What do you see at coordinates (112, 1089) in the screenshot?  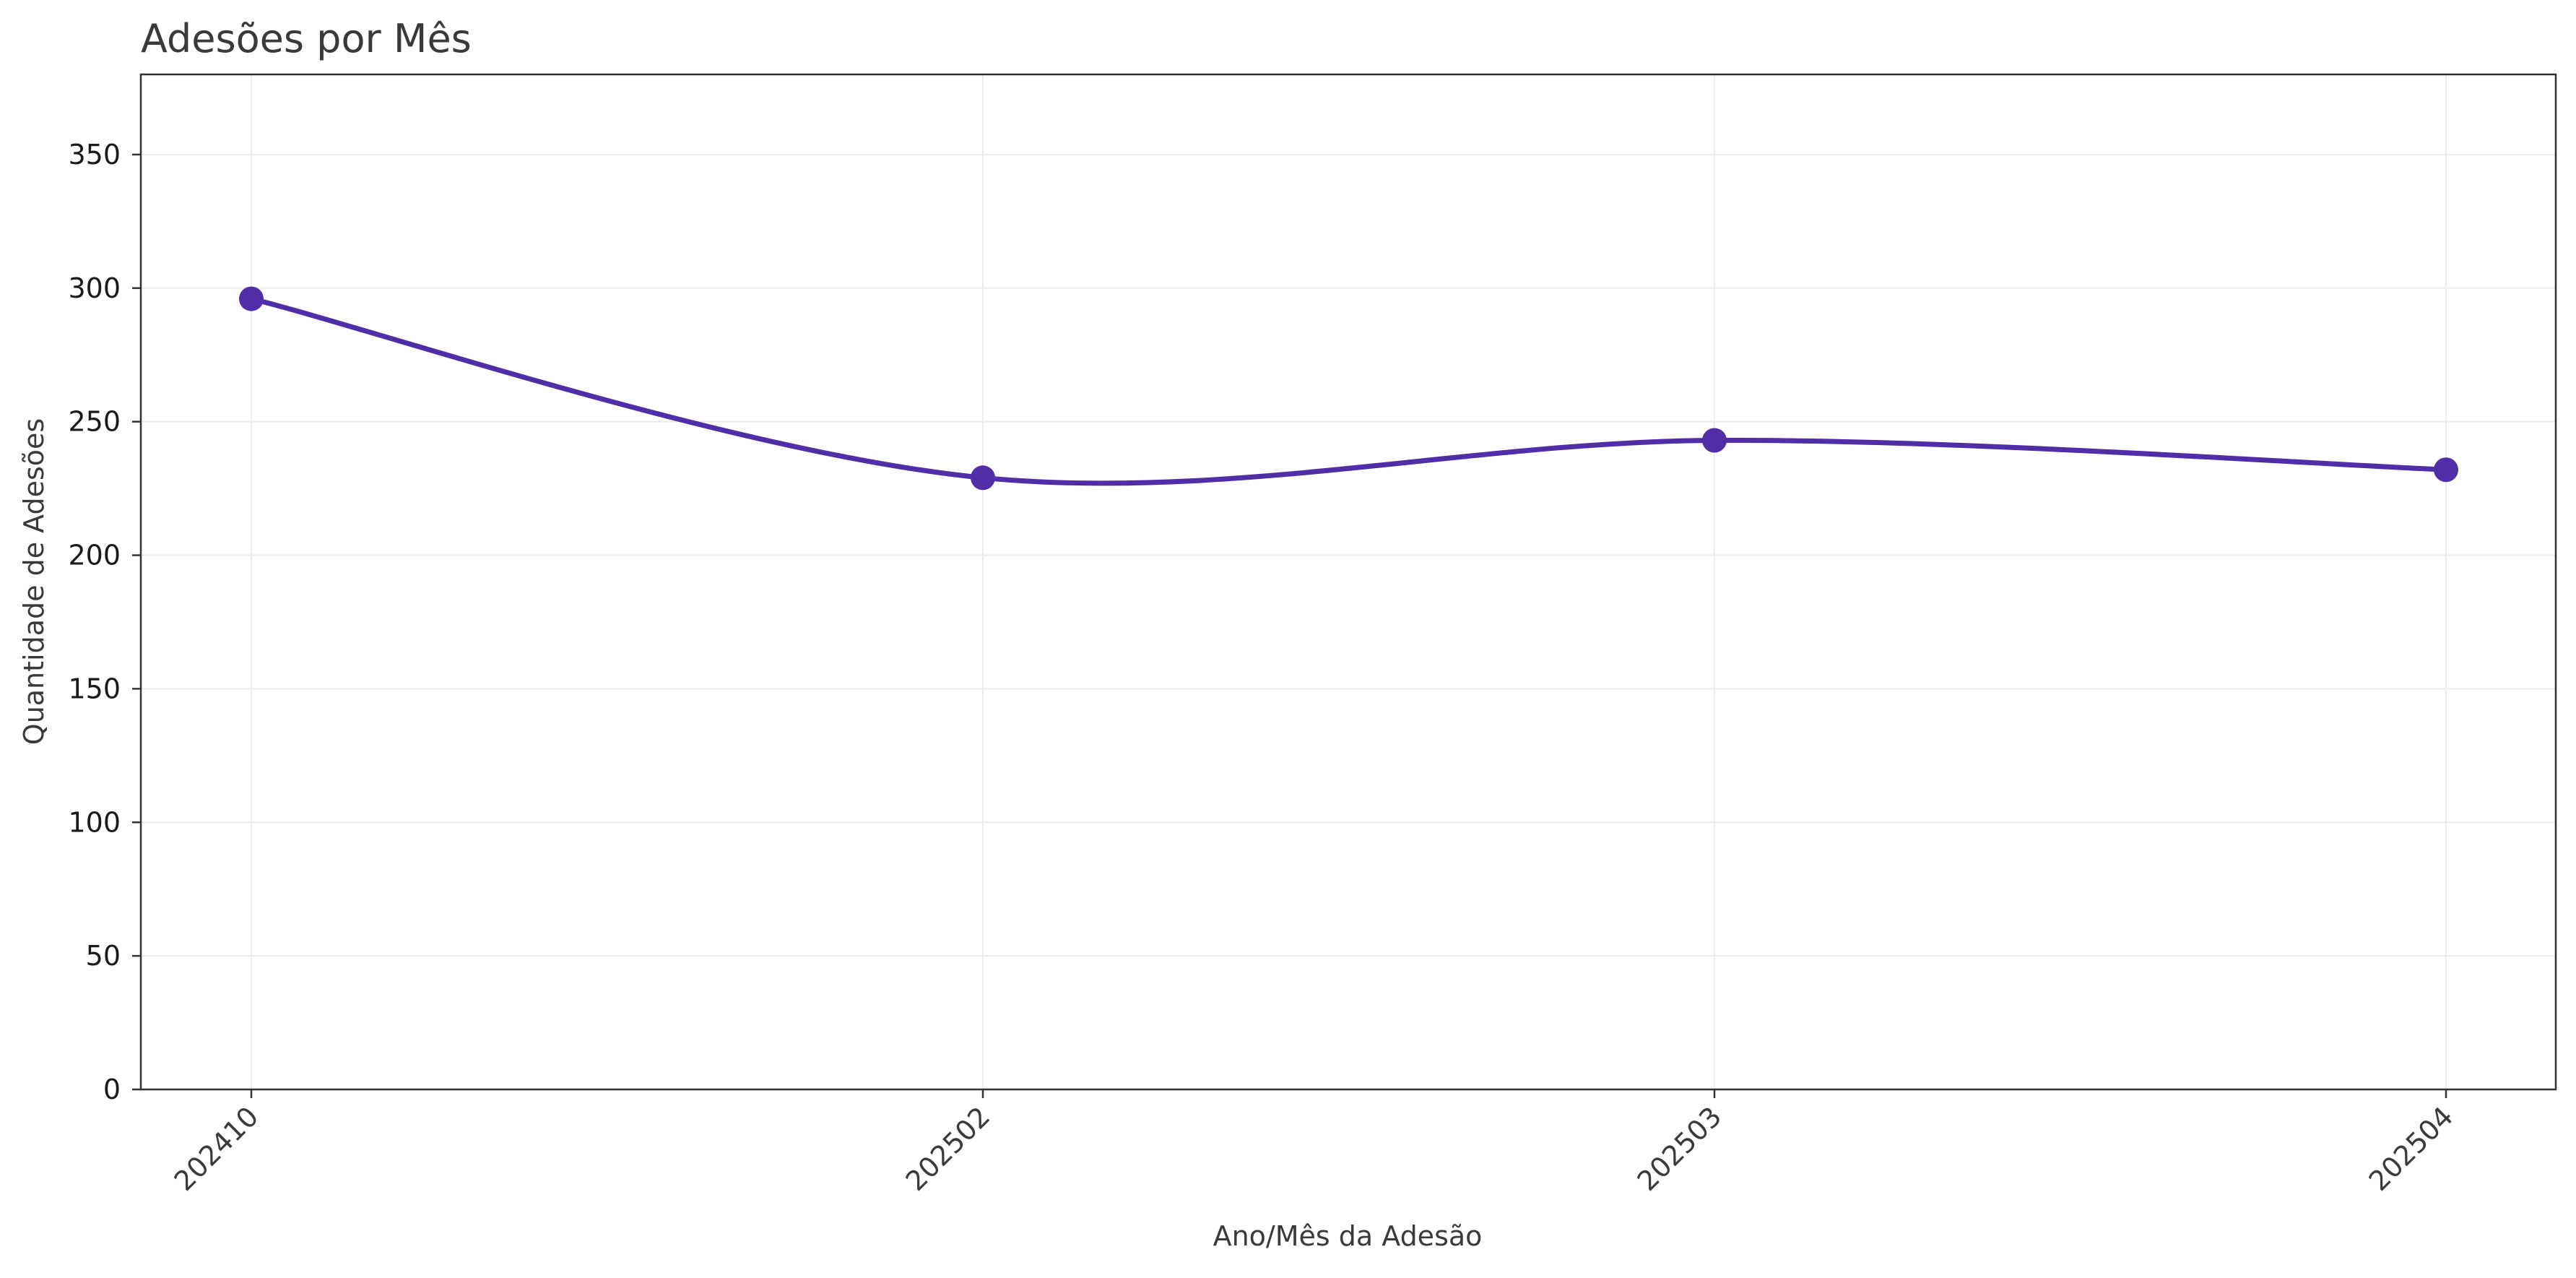 I see `y-tick-label: 0` at bounding box center [112, 1089].